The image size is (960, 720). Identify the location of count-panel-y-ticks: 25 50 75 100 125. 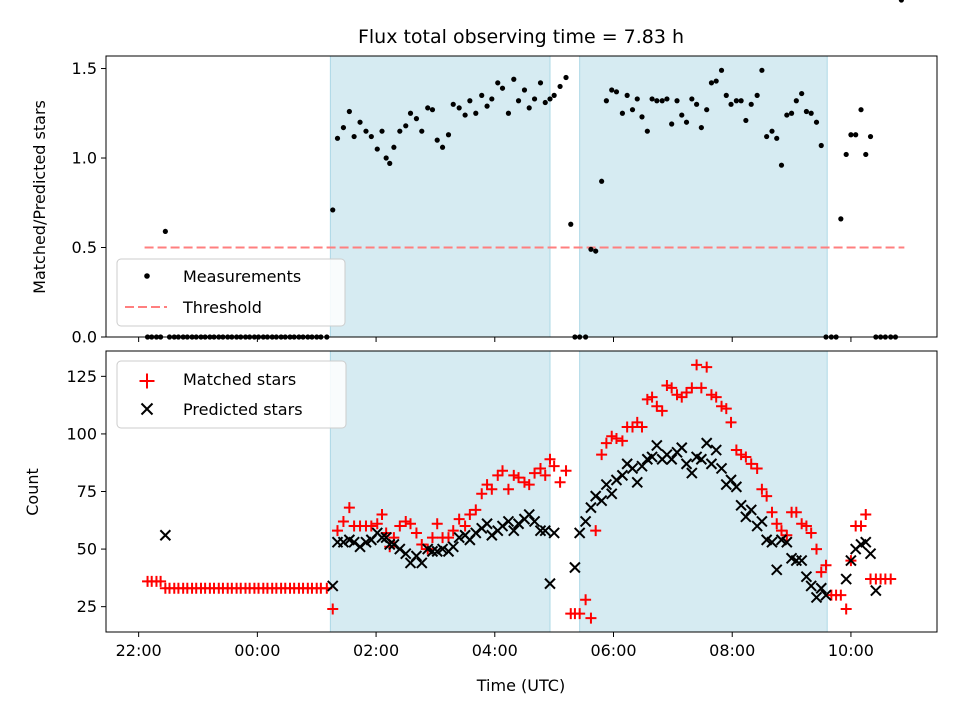
(86, 491).